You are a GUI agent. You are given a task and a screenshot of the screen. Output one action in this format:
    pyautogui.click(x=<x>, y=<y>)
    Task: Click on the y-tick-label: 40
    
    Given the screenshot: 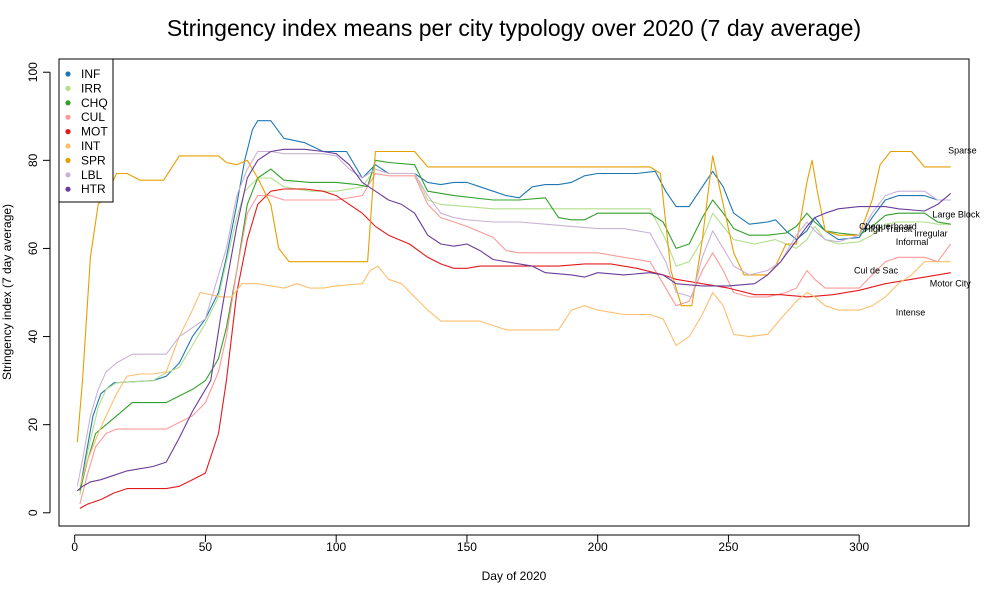 What is the action you would take?
    pyautogui.click(x=33, y=337)
    